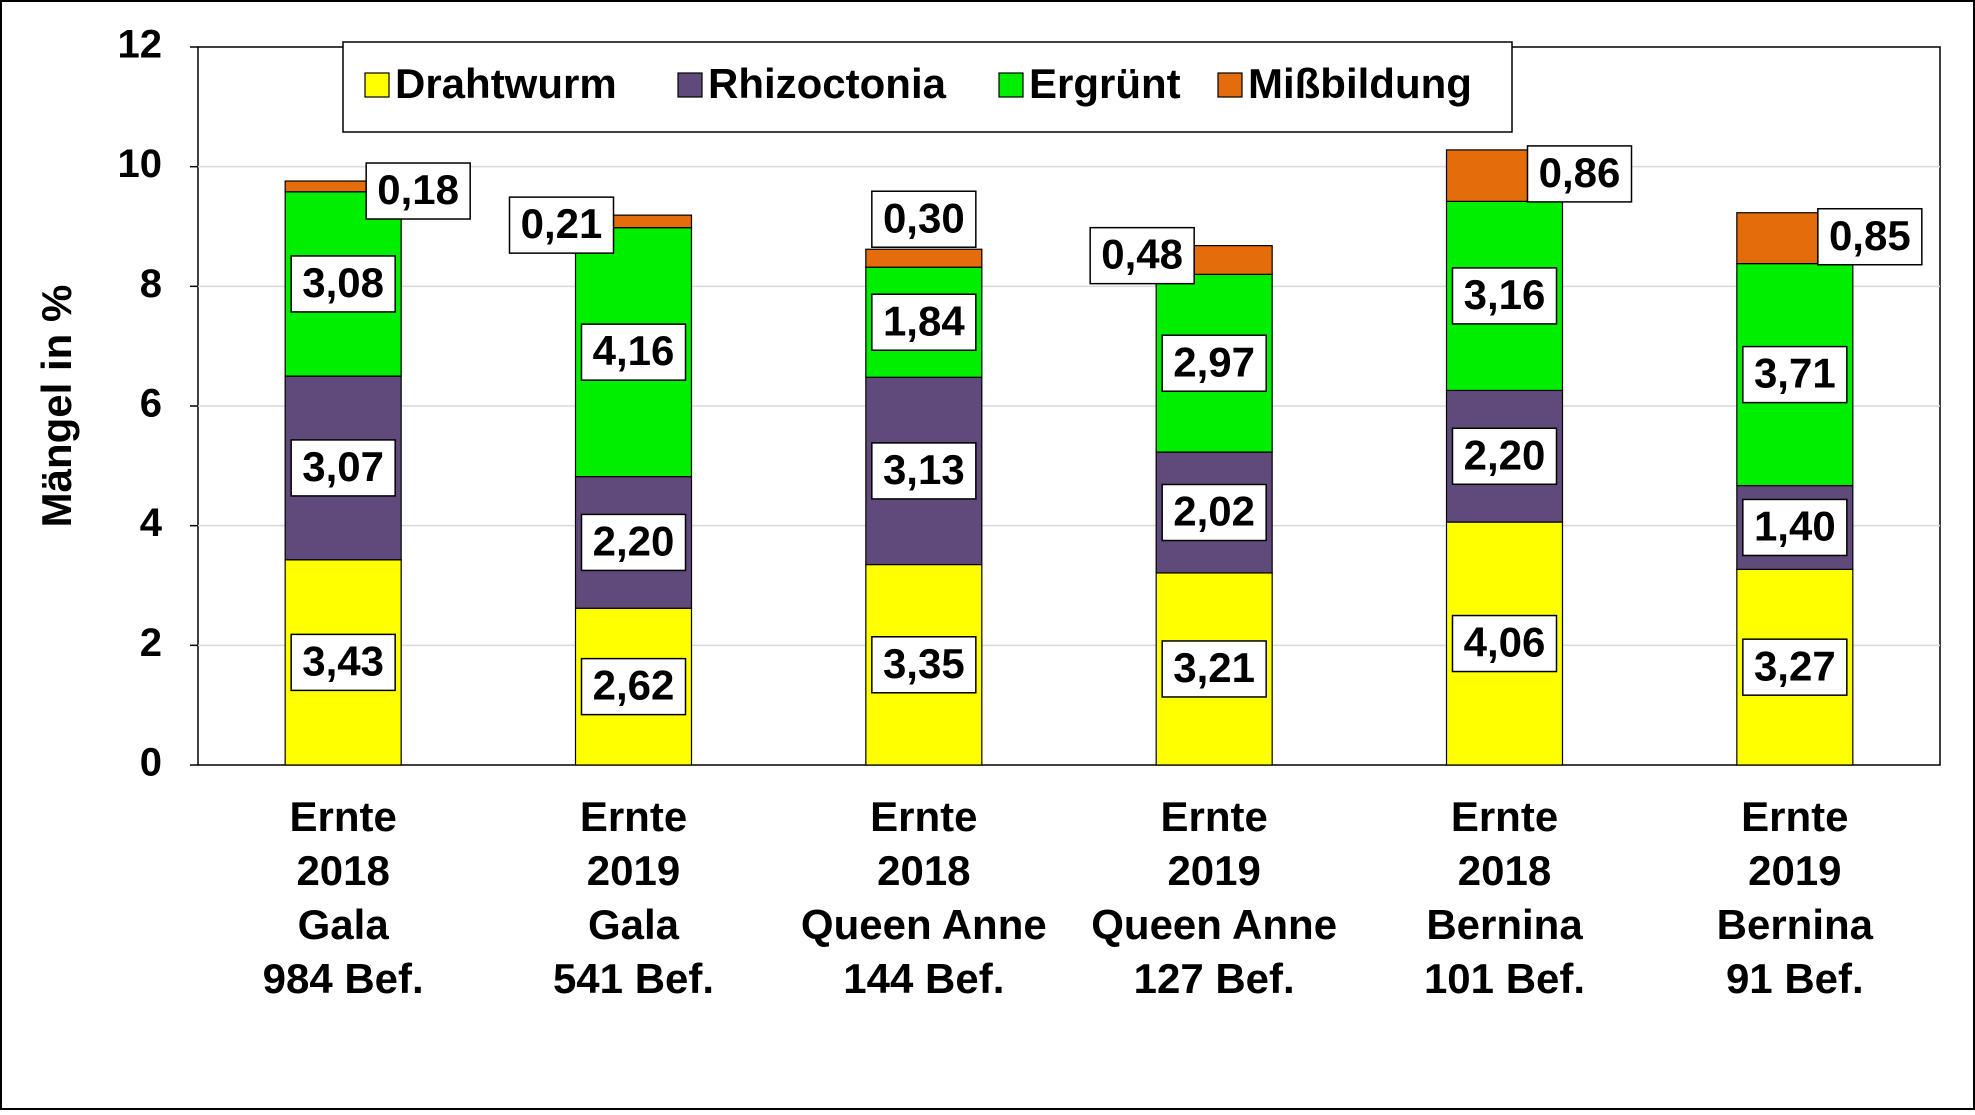 The width and height of the screenshot is (1975, 1115). I want to click on data-label: 2,62, so click(634, 685).